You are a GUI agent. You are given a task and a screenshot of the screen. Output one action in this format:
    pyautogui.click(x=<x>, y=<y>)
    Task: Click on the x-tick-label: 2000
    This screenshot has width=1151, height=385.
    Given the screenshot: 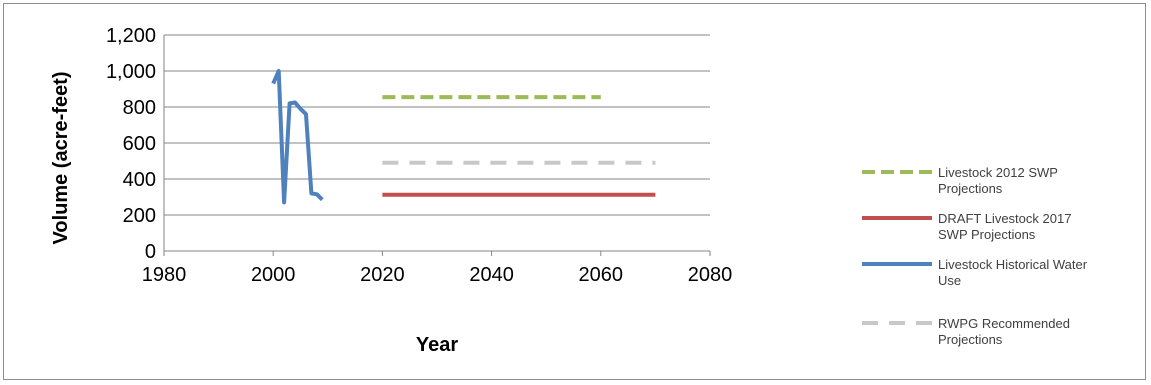 What is the action you would take?
    pyautogui.click(x=273, y=275)
    